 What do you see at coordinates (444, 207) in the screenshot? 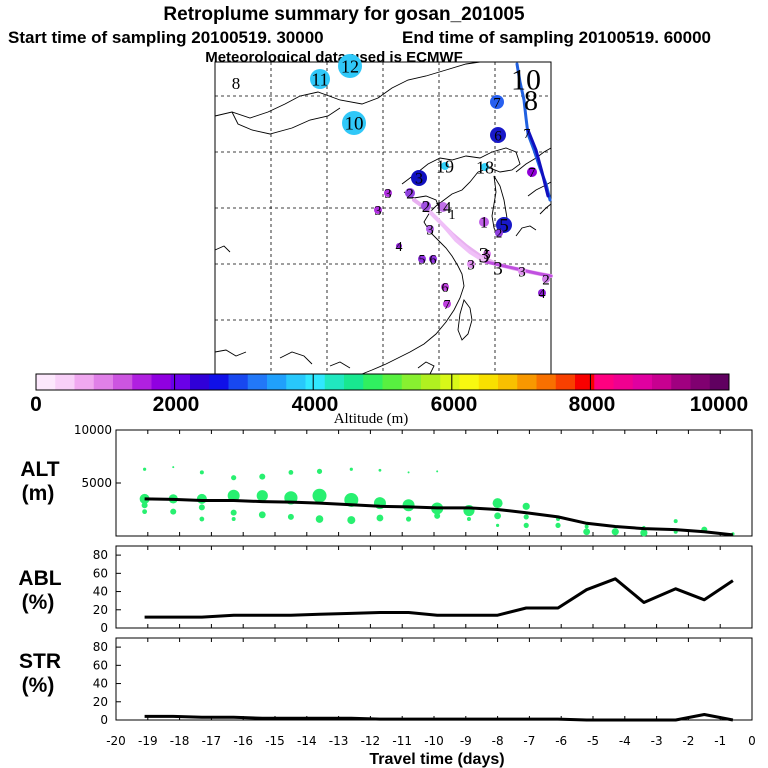
I see `map-marker-label: 14` at bounding box center [444, 207].